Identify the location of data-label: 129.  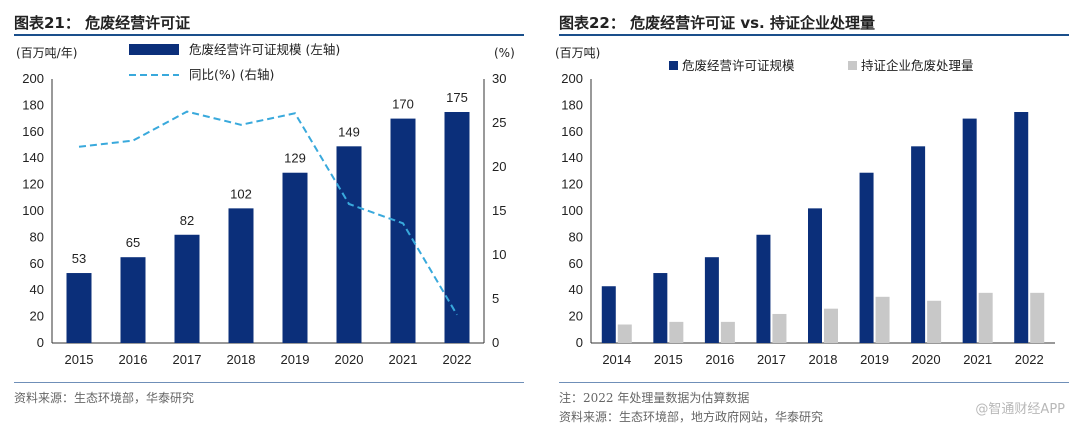
(295, 158).